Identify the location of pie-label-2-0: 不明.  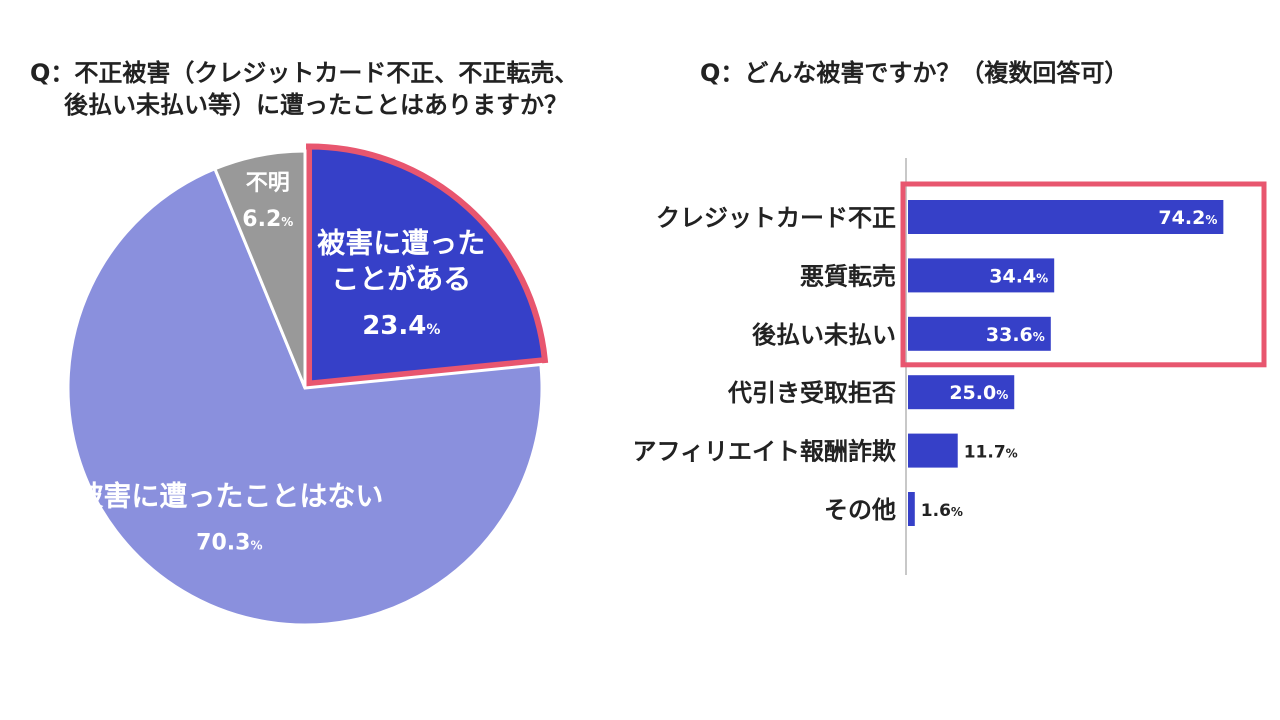
(268, 183).